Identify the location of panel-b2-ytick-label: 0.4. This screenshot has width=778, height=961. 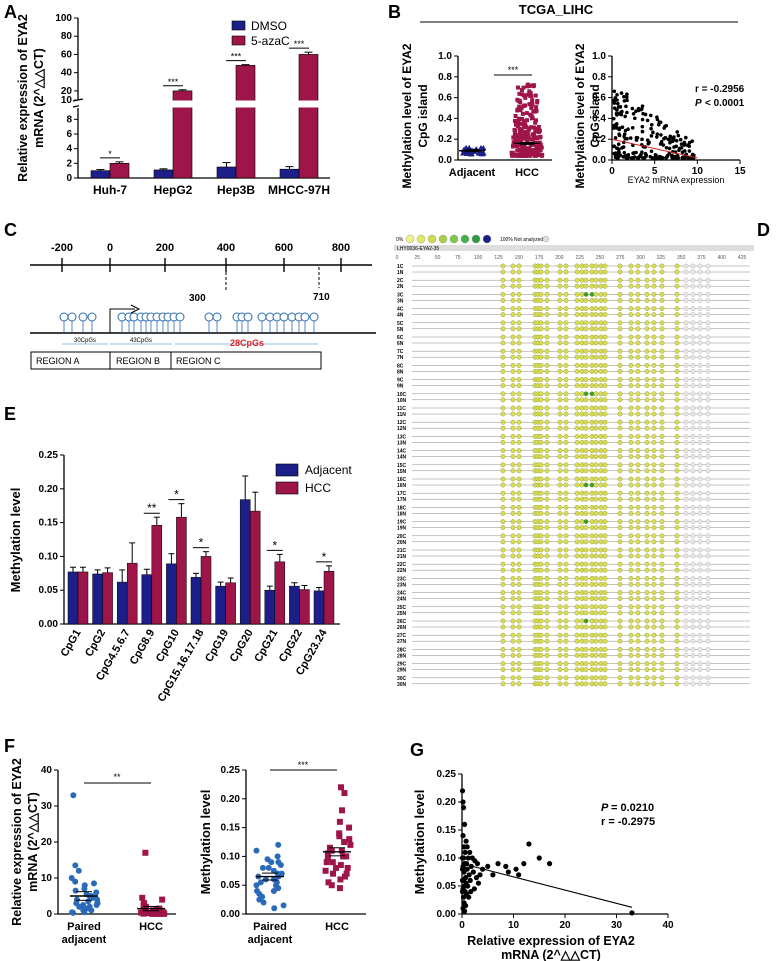
(599, 118).